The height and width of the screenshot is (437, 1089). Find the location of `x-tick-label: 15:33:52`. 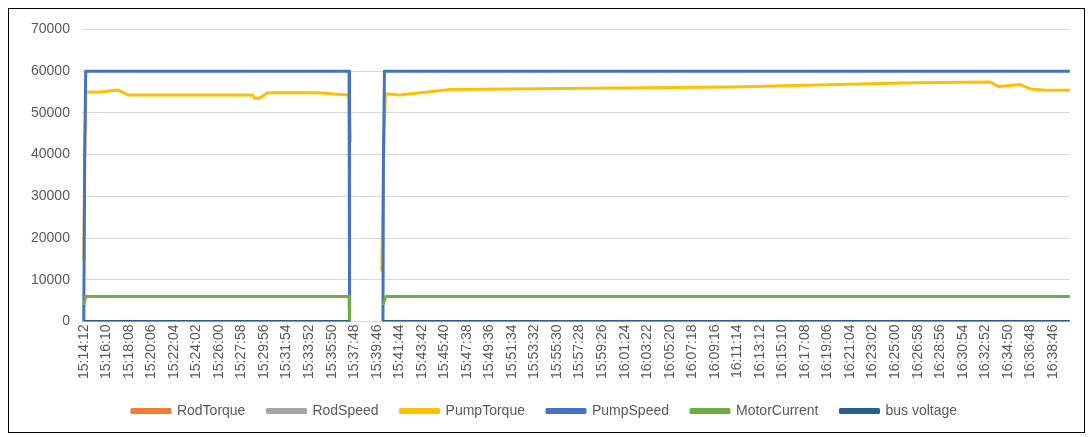

x-tick-label: 15:33:52 is located at coordinates (308, 351).